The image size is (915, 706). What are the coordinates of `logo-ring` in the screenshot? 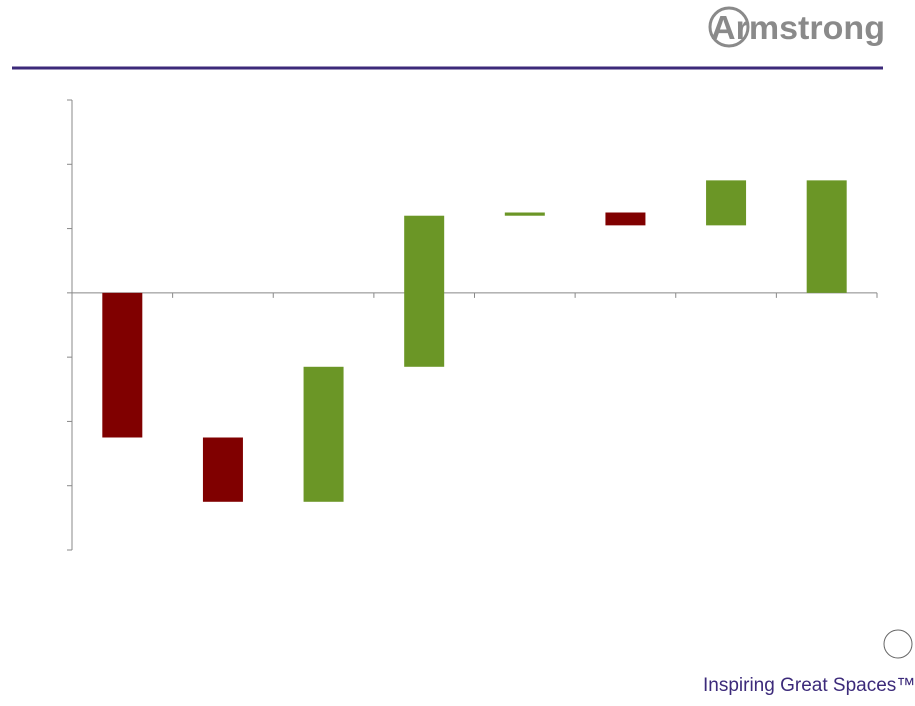 It's located at (729, 27).